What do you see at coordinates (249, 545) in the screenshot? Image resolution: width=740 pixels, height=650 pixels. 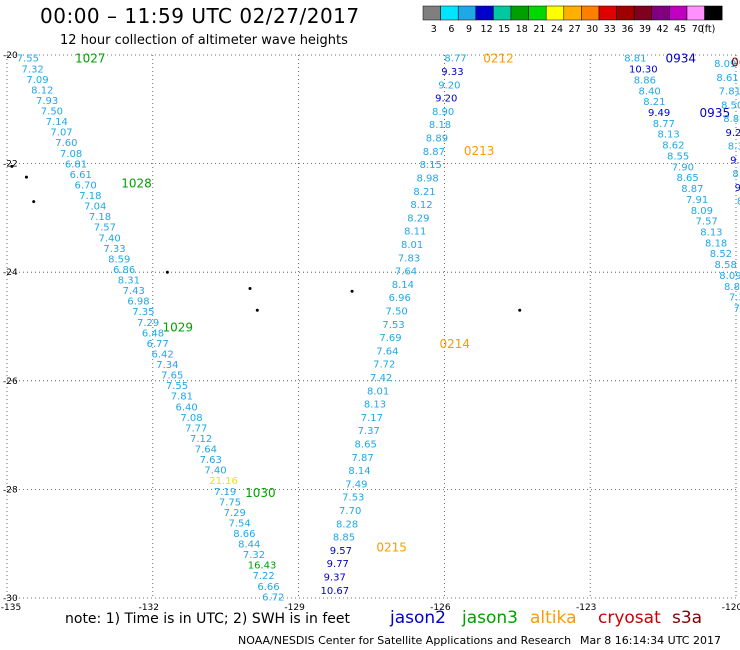 I see `swh-value: 8.44` at bounding box center [249, 545].